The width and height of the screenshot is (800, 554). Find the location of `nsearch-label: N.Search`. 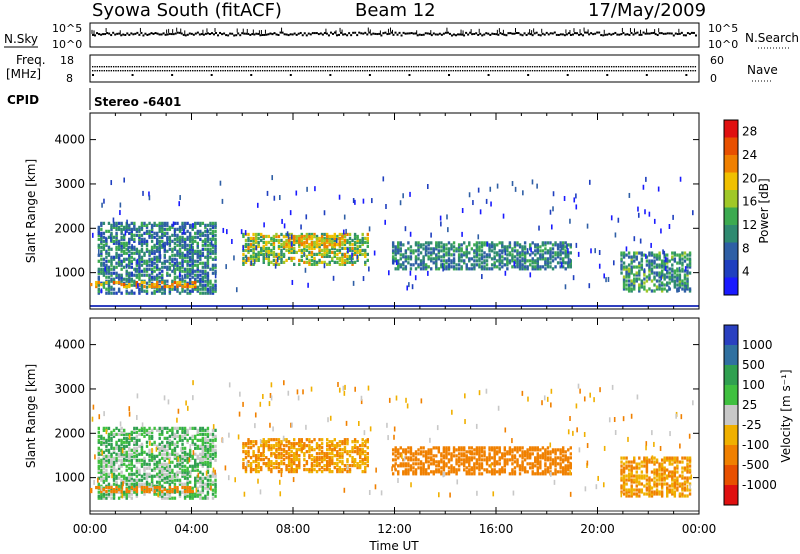

nsearch-label: N.Search is located at coordinates (772, 38).